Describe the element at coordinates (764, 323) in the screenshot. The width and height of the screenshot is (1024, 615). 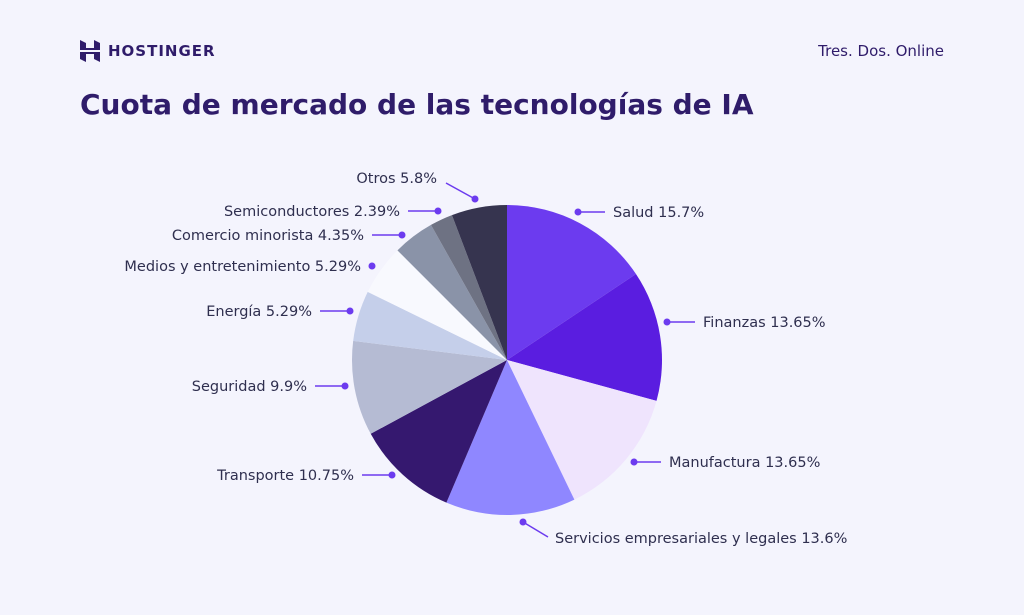
I see `slice-label: Finanzas 13.65%` at that location.